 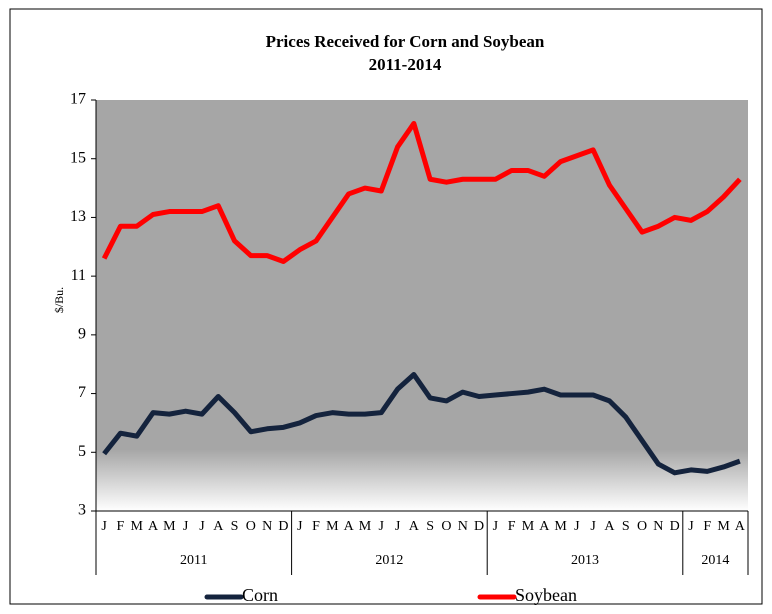 What do you see at coordinates (82, 510) in the screenshot?
I see `y-tick-label: 3` at bounding box center [82, 510].